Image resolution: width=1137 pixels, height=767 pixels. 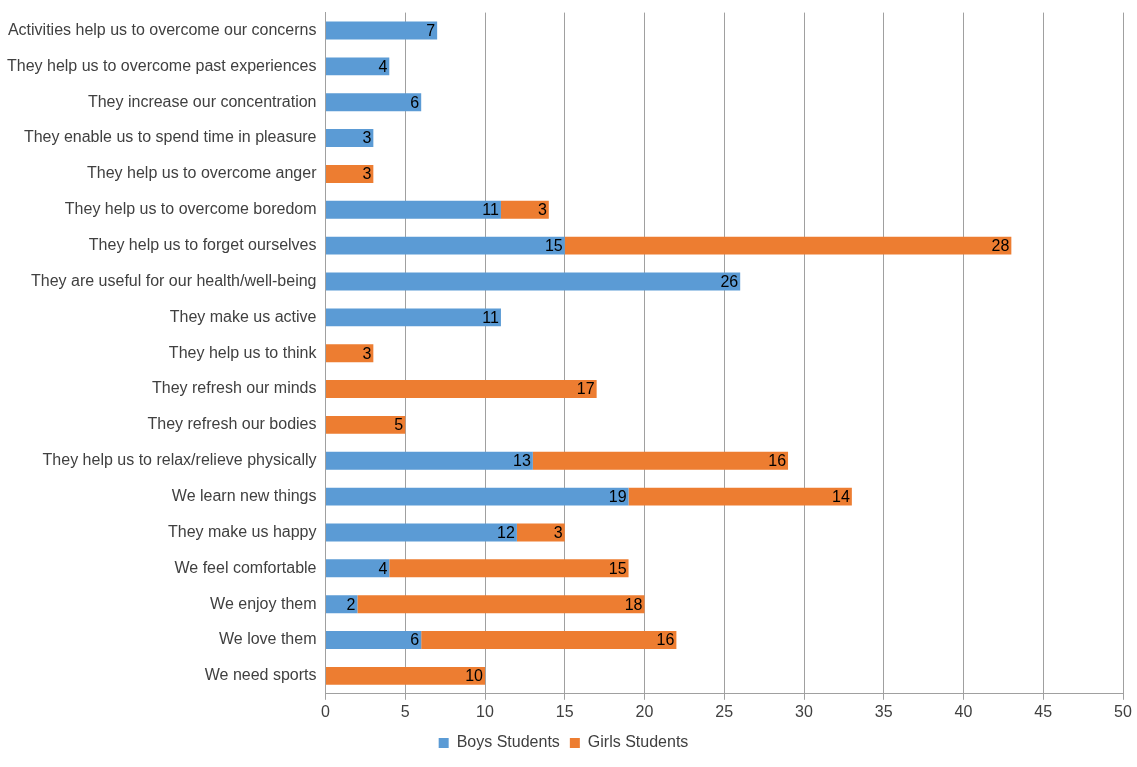 I want to click on y-tick-label: They help us to overcome boredom, so click(x=190, y=209).